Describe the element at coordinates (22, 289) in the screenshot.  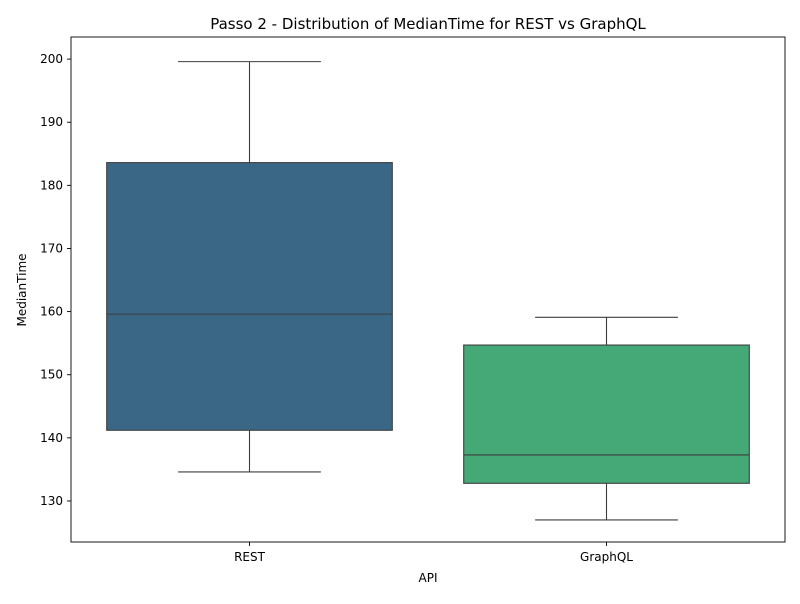
I see `y-axis-label: MedianTime` at that location.